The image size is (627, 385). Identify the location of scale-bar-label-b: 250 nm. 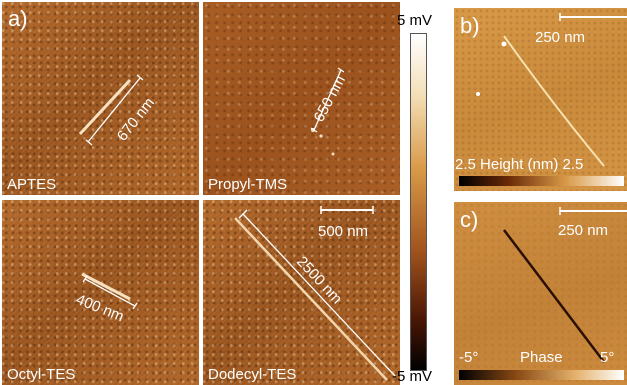
(560, 37).